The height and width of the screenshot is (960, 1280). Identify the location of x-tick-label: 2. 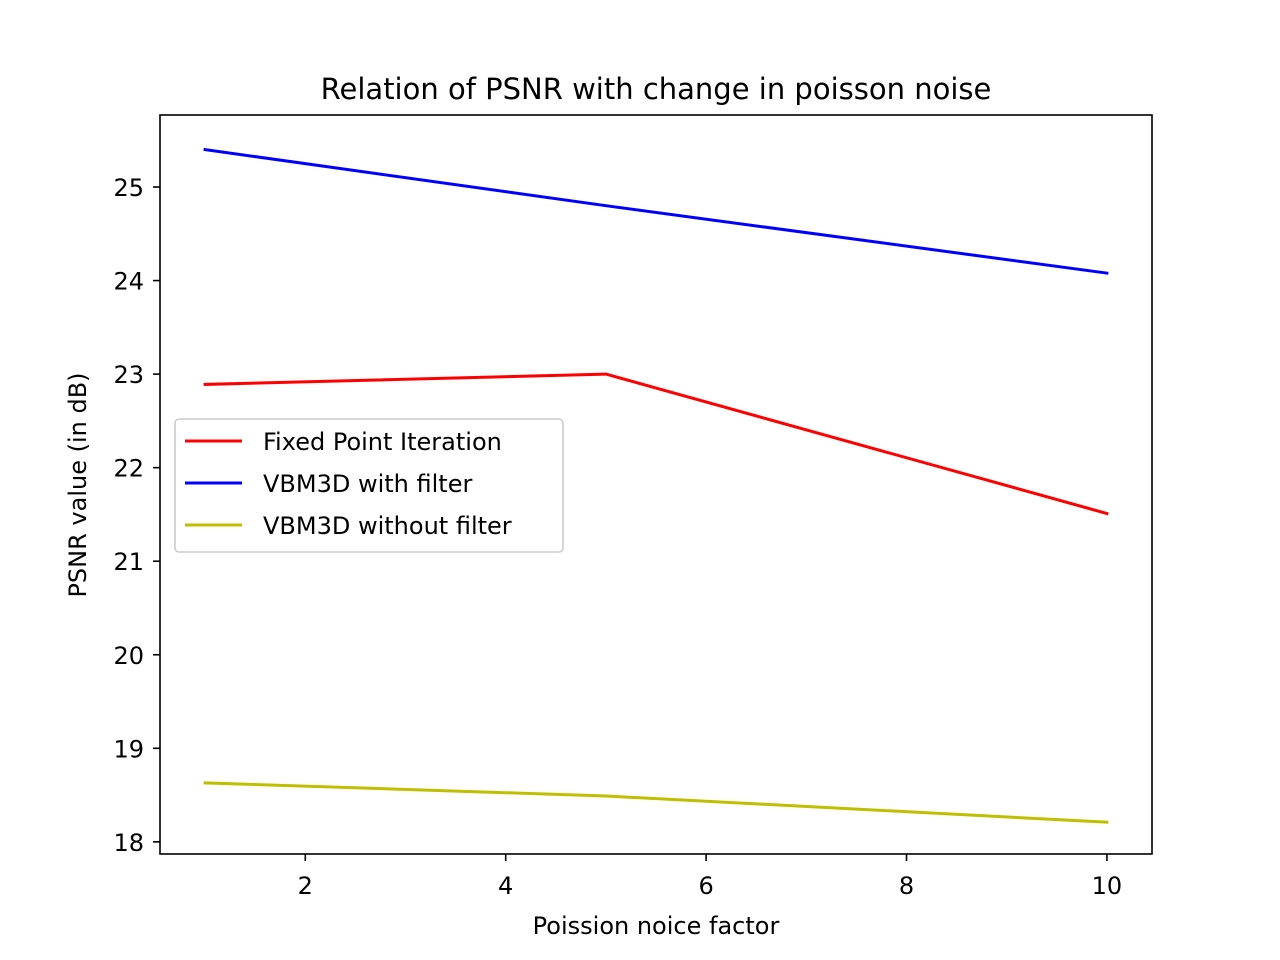
(305, 886).